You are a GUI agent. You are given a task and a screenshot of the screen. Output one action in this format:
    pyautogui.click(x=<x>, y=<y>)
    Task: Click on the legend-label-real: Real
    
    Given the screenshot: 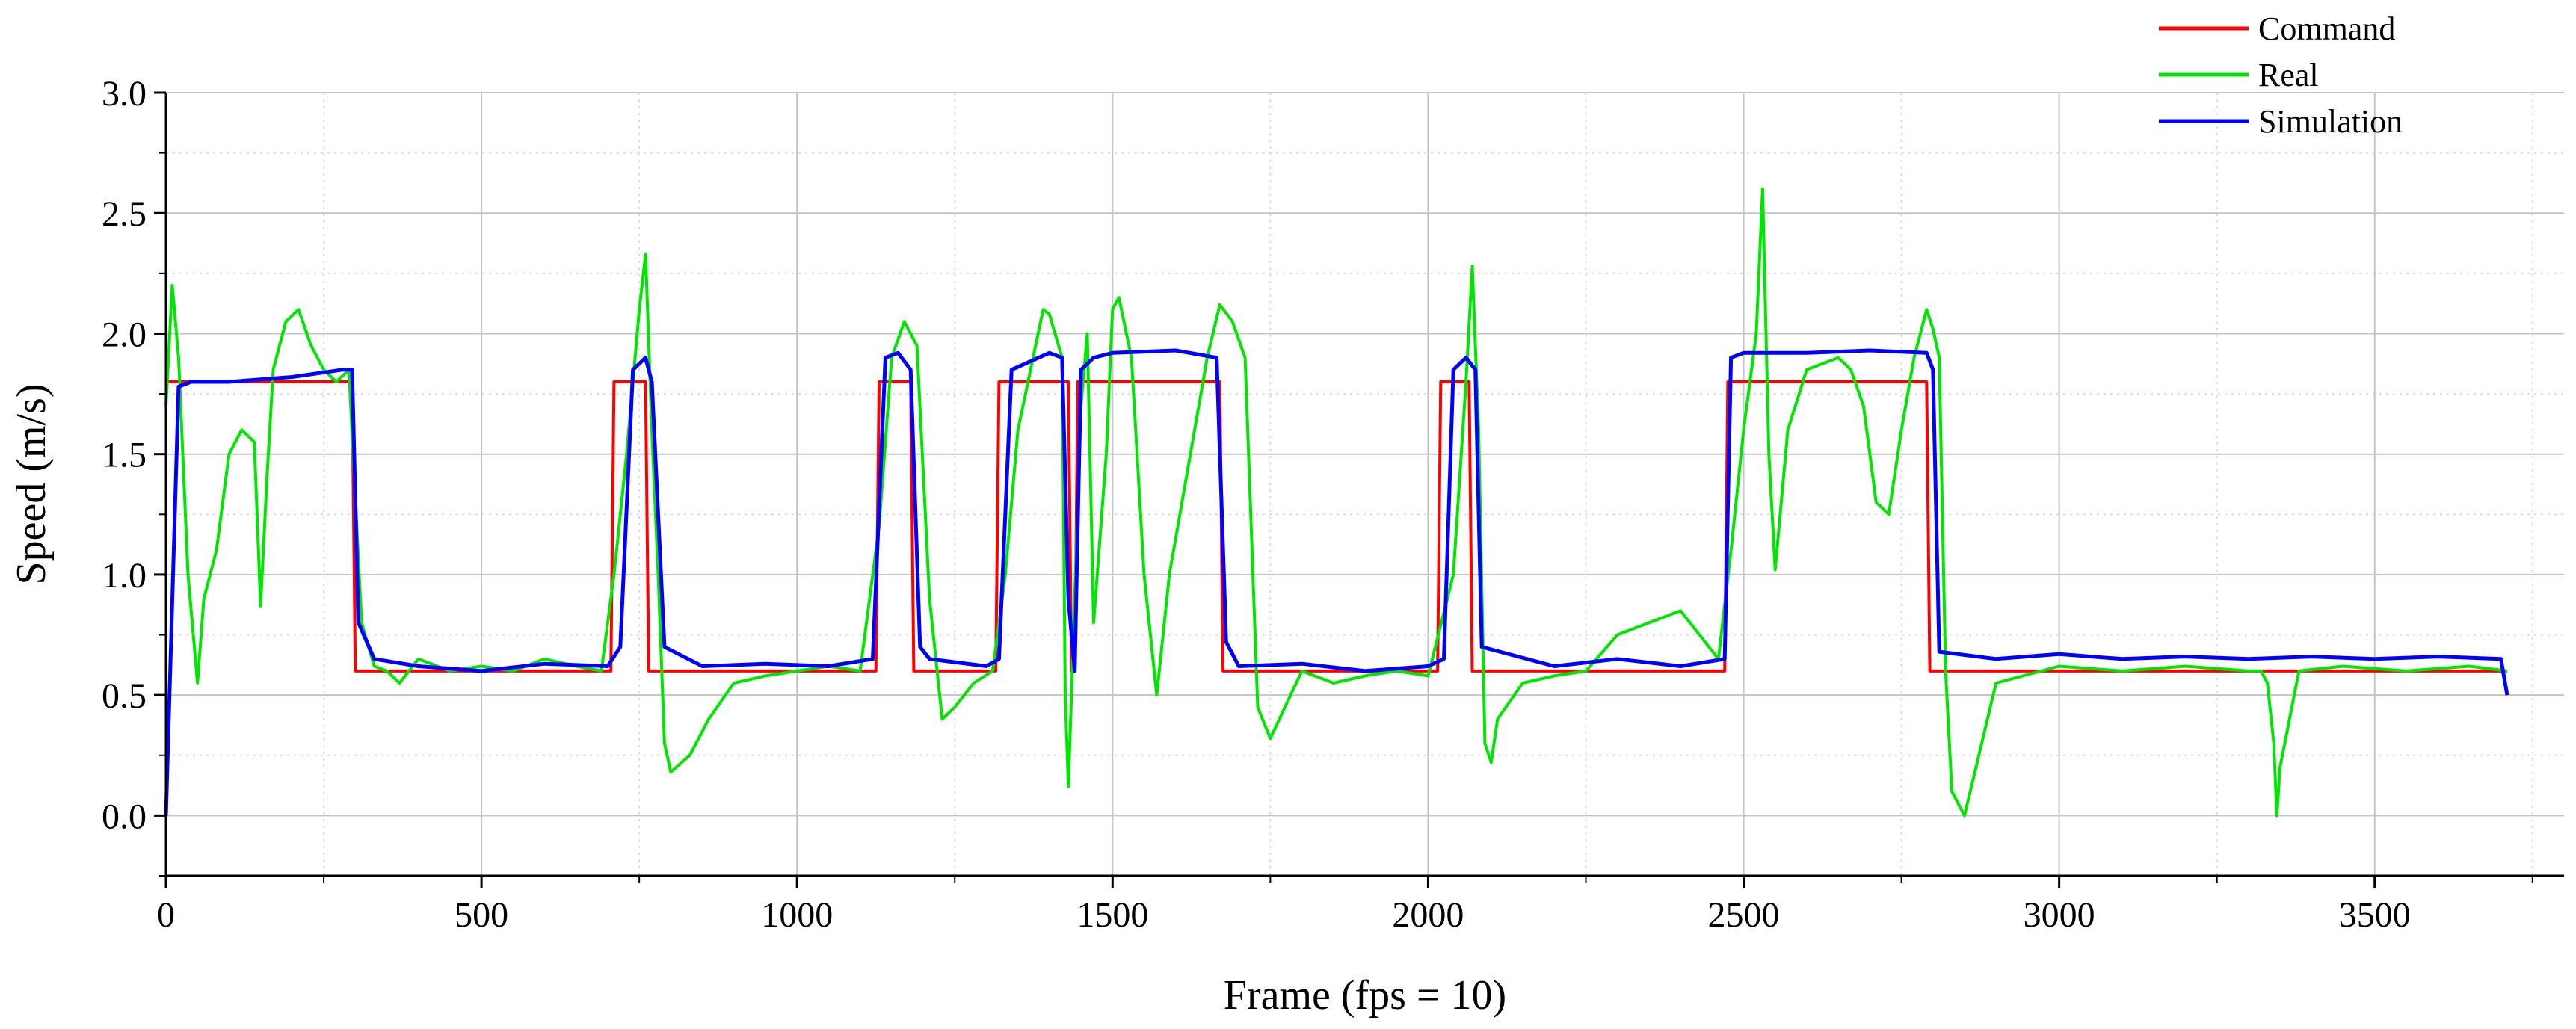 What is the action you would take?
    pyautogui.click(x=2288, y=75)
    